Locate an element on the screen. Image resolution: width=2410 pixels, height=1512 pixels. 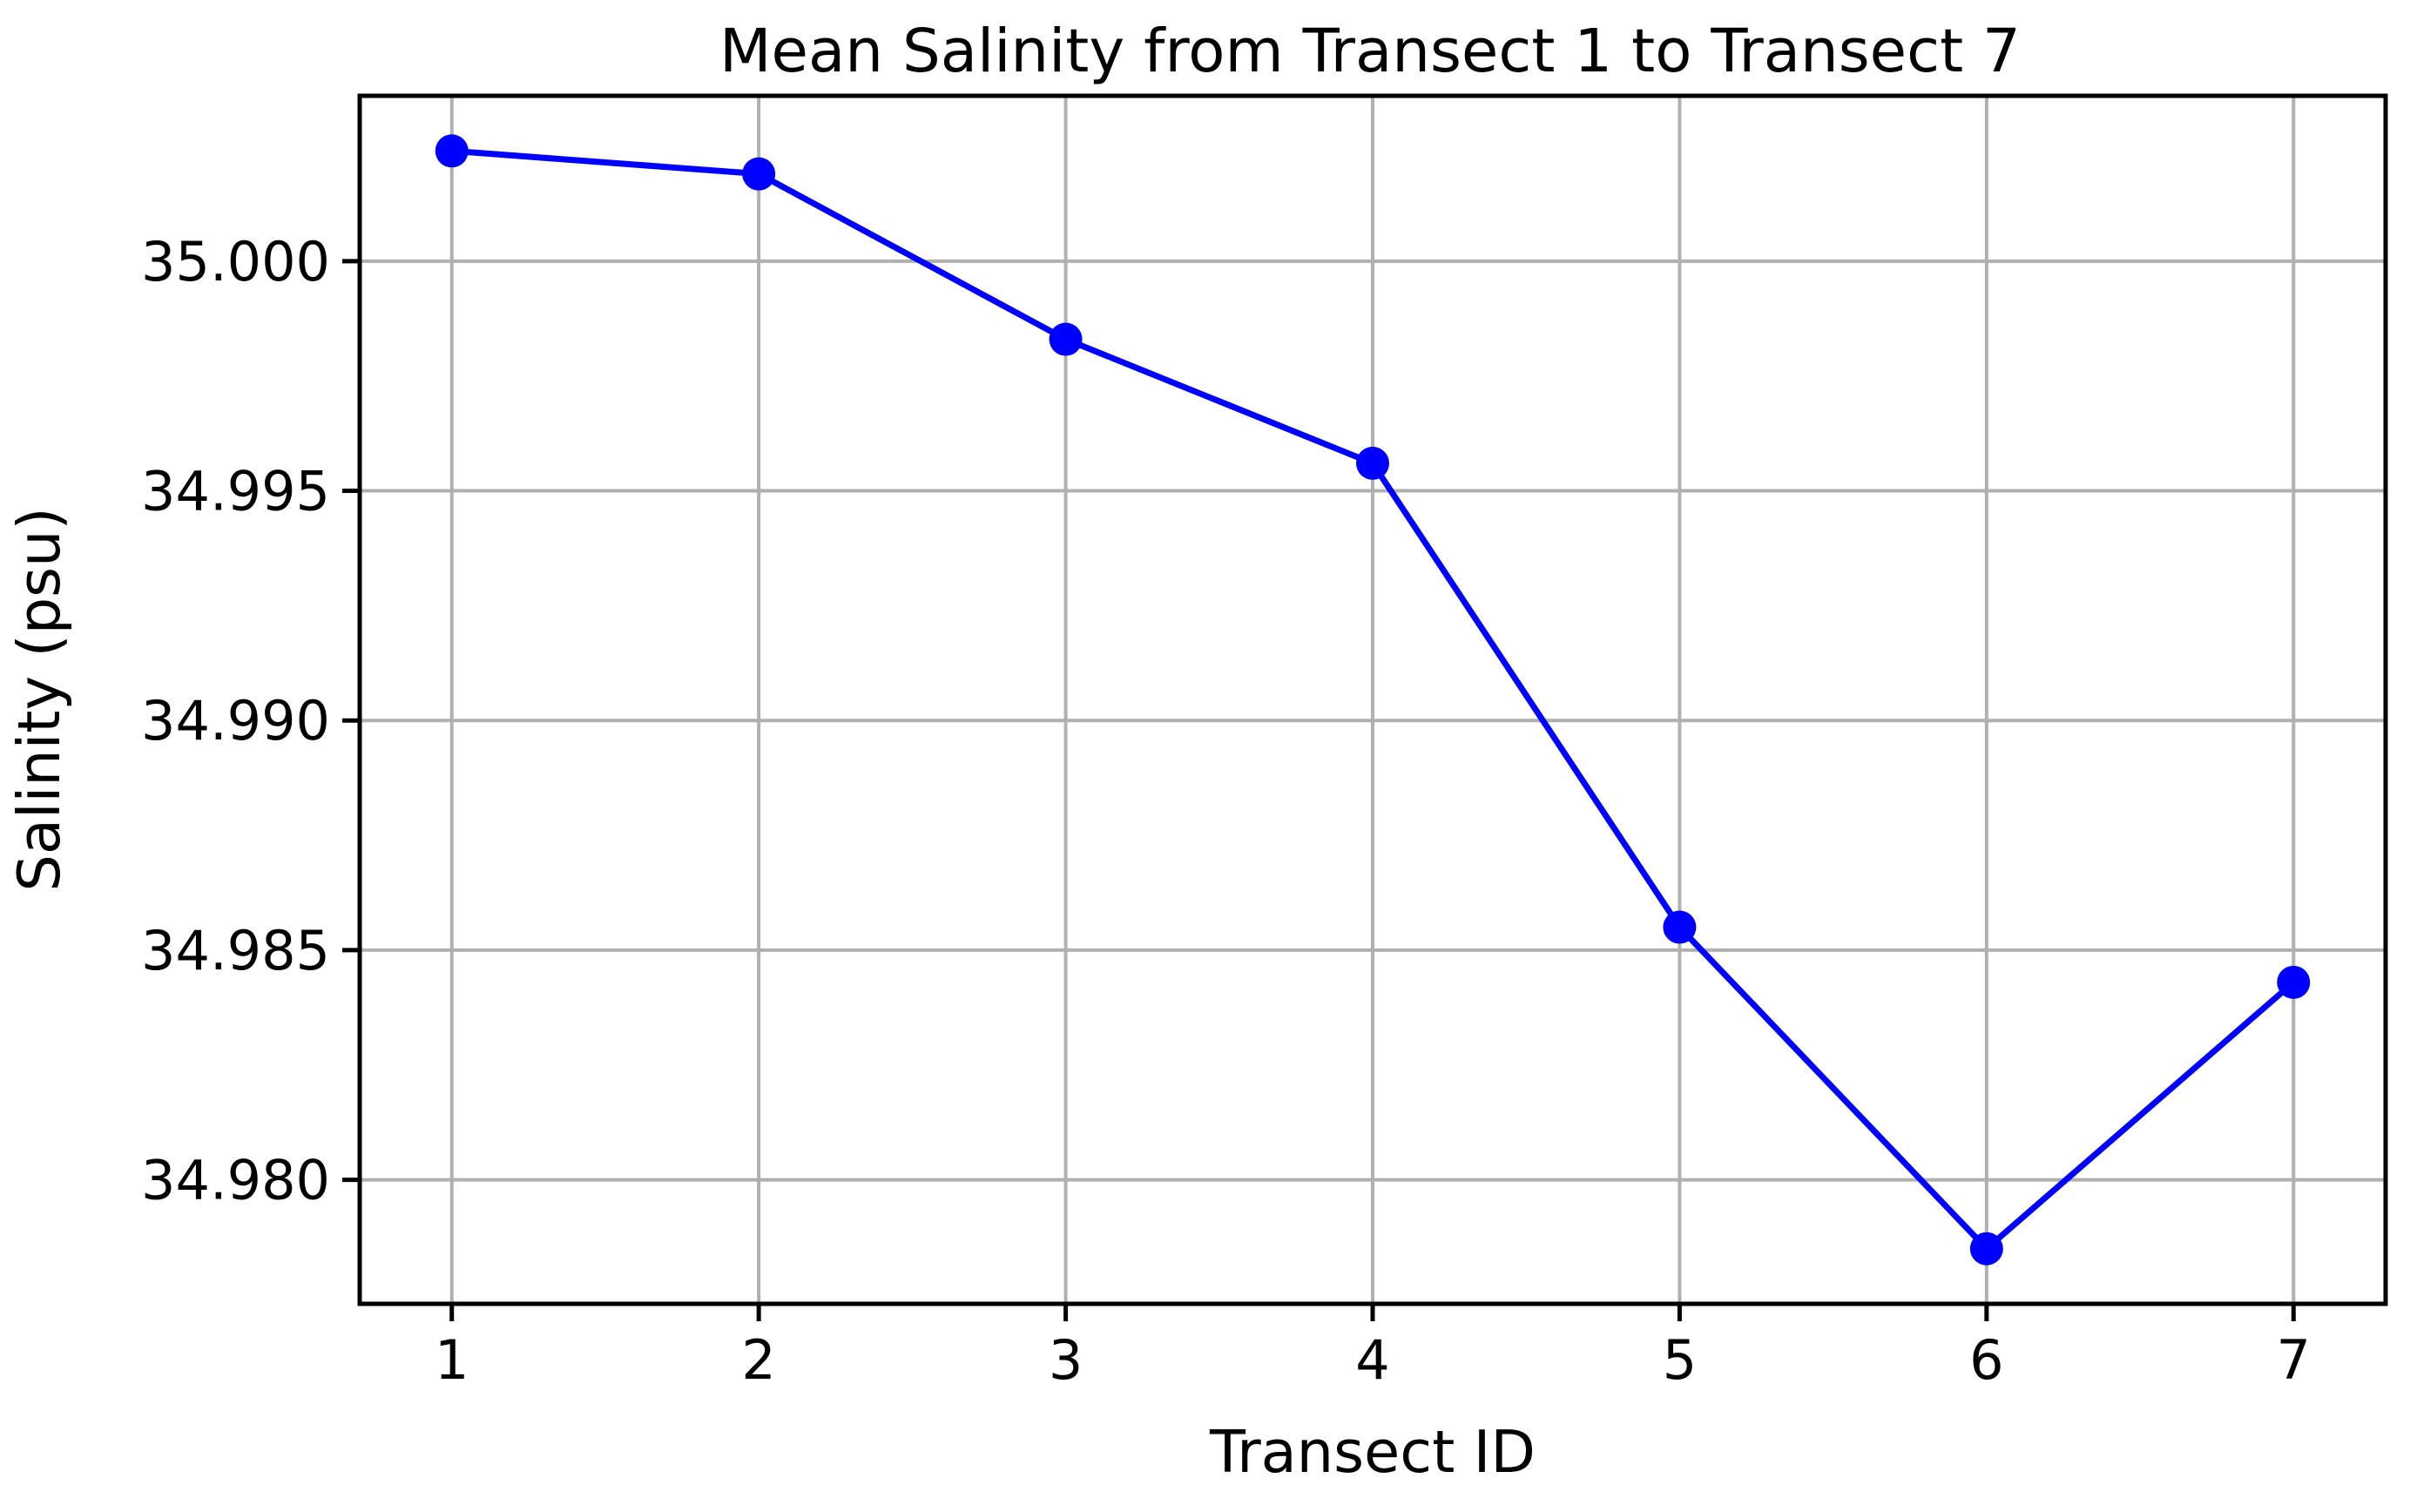
x-axis-ticks: 1 2 3 4 5 6 7 is located at coordinates (1373, 1348).